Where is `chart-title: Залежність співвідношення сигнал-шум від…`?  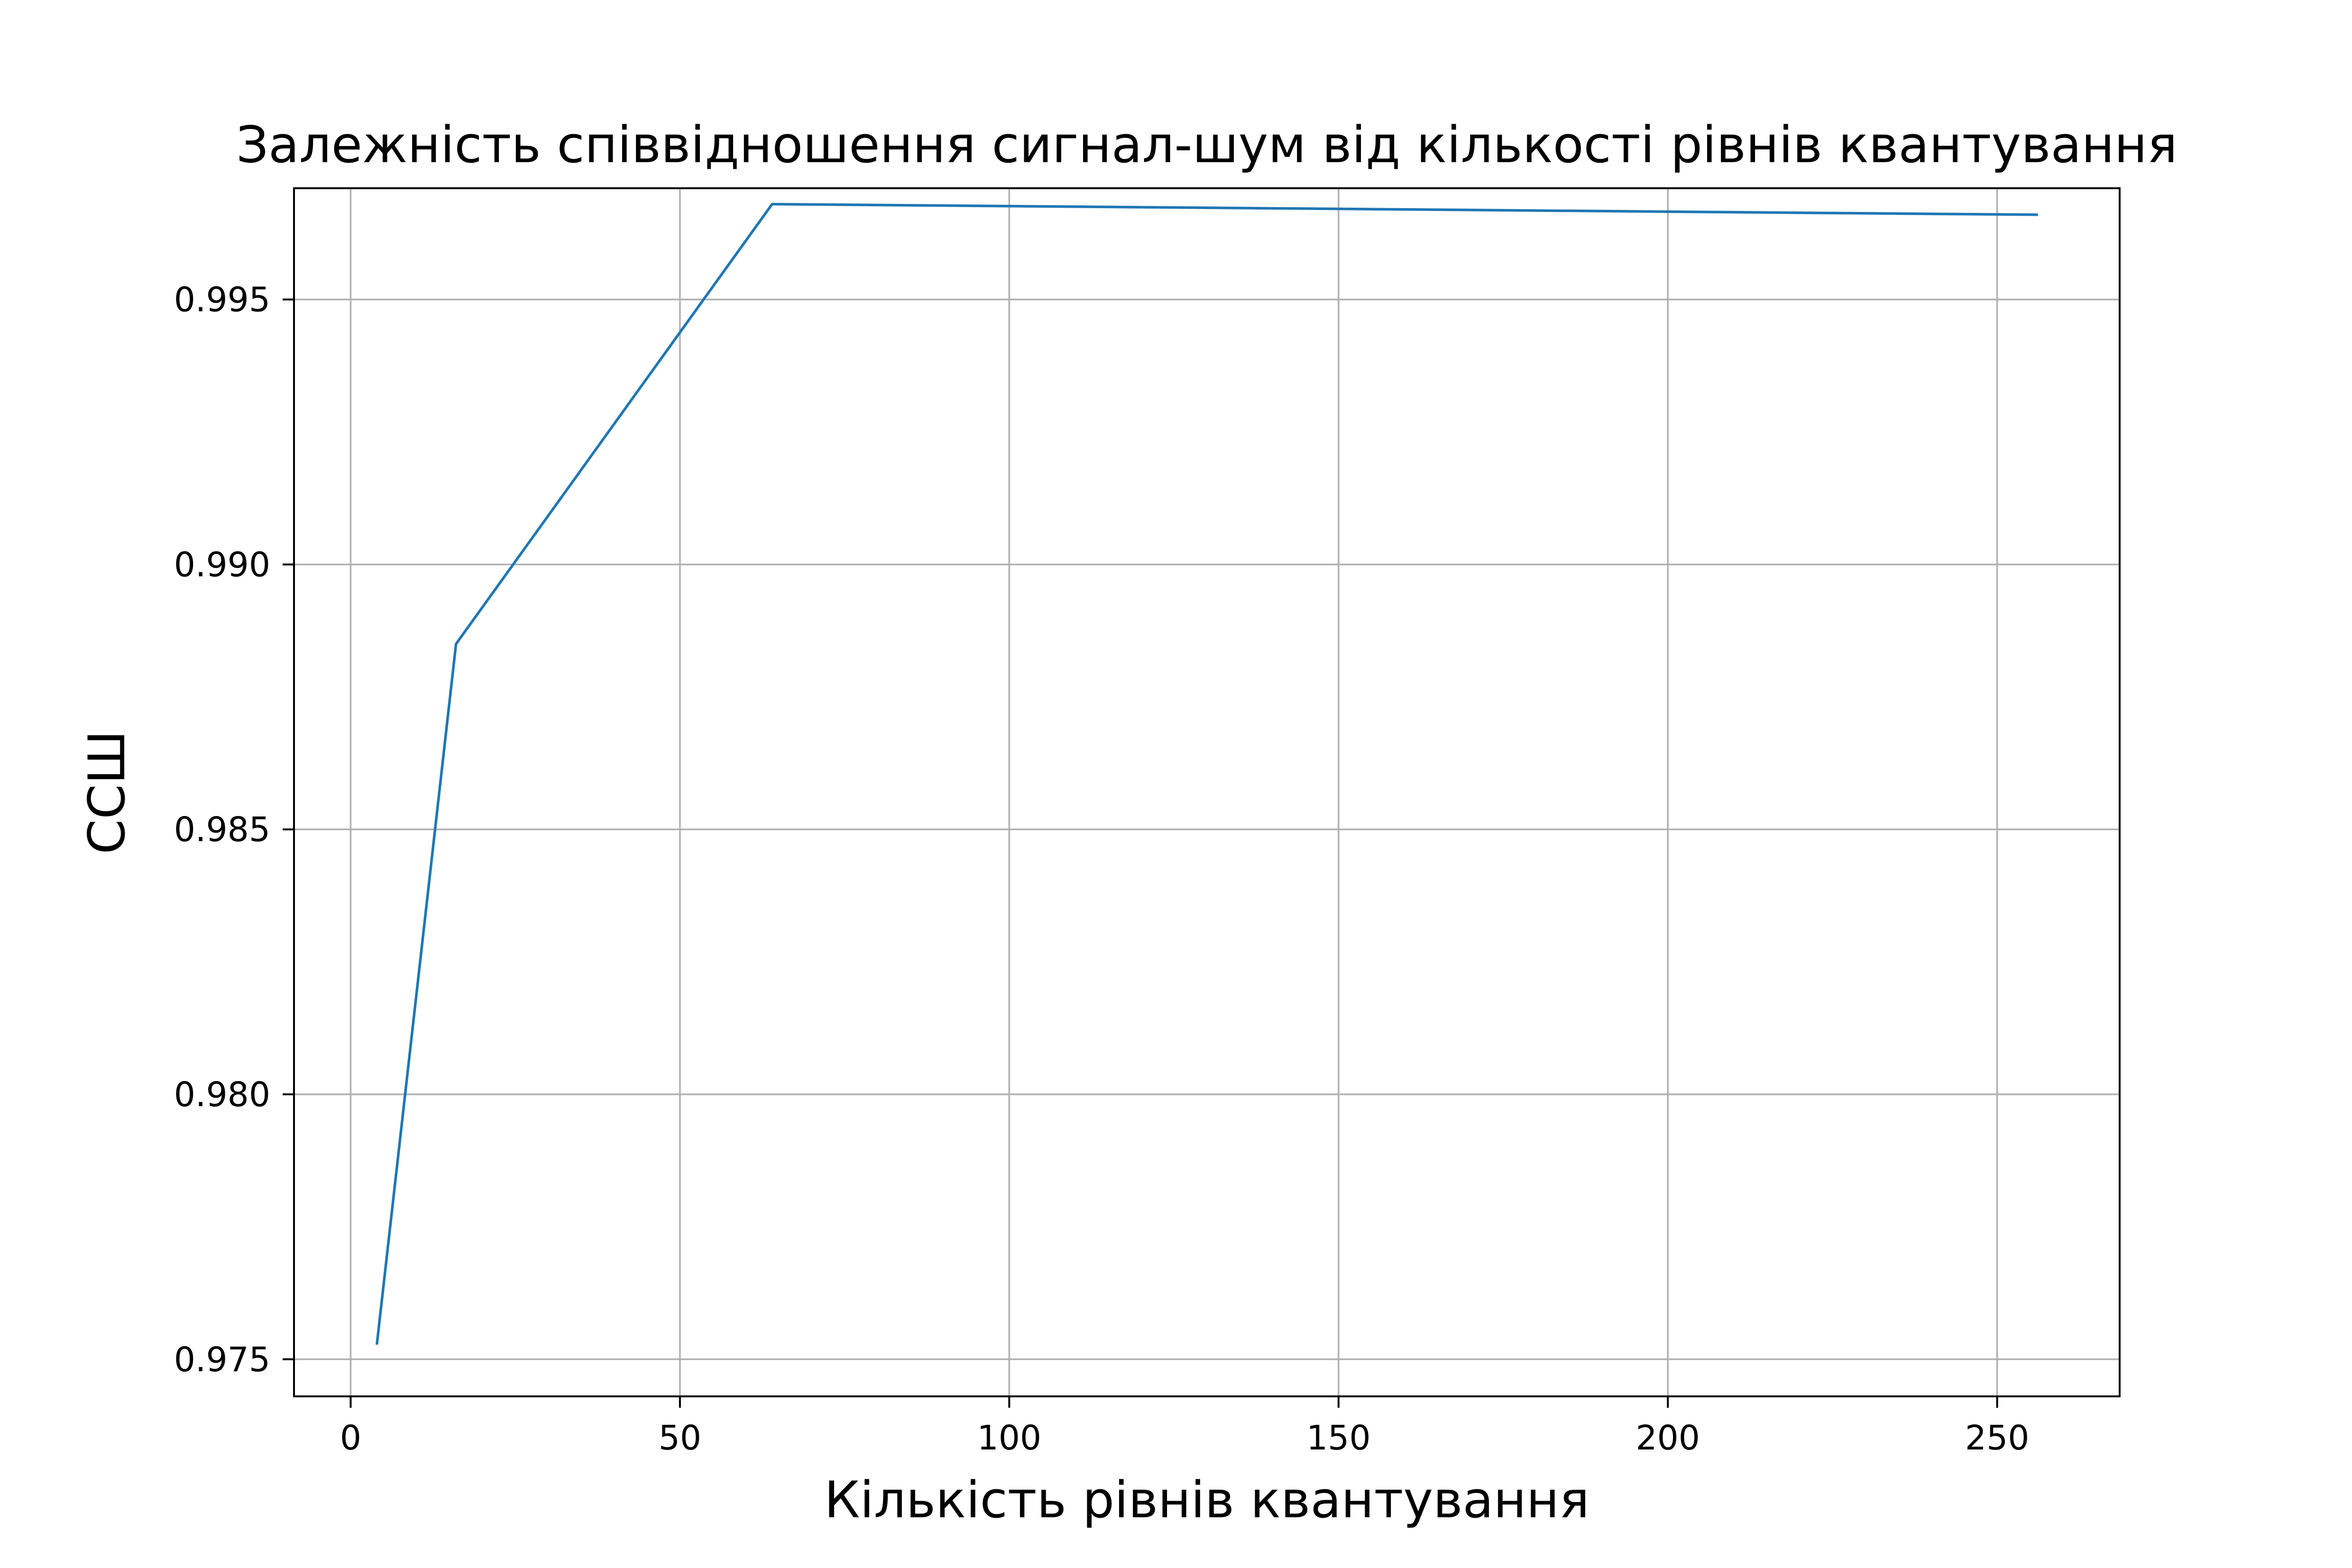
chart-title: Залежність співвідношення сигнал-шум від… is located at coordinates (1206, 145).